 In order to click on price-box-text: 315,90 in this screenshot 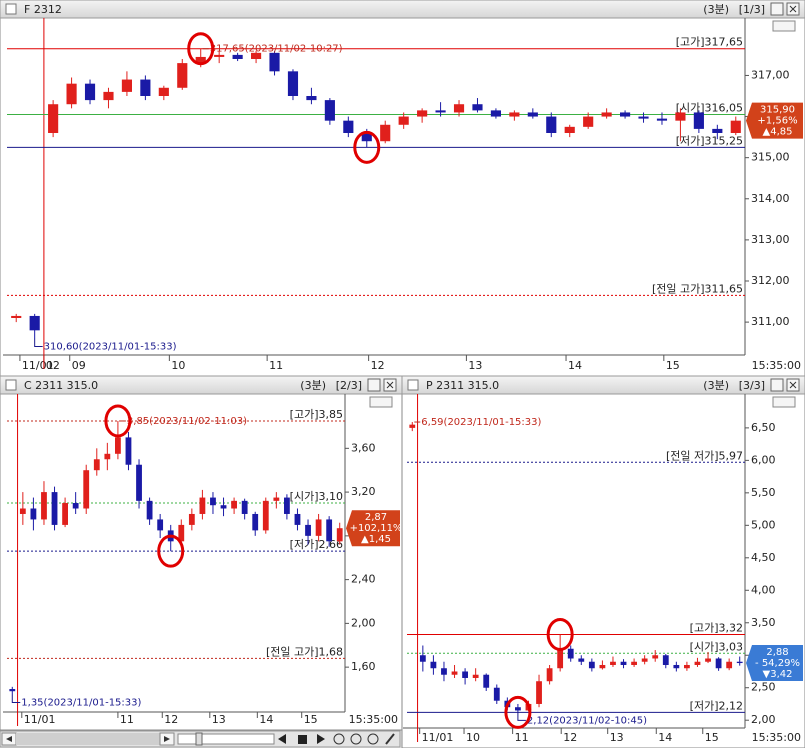, I will do `click(777, 110)`.